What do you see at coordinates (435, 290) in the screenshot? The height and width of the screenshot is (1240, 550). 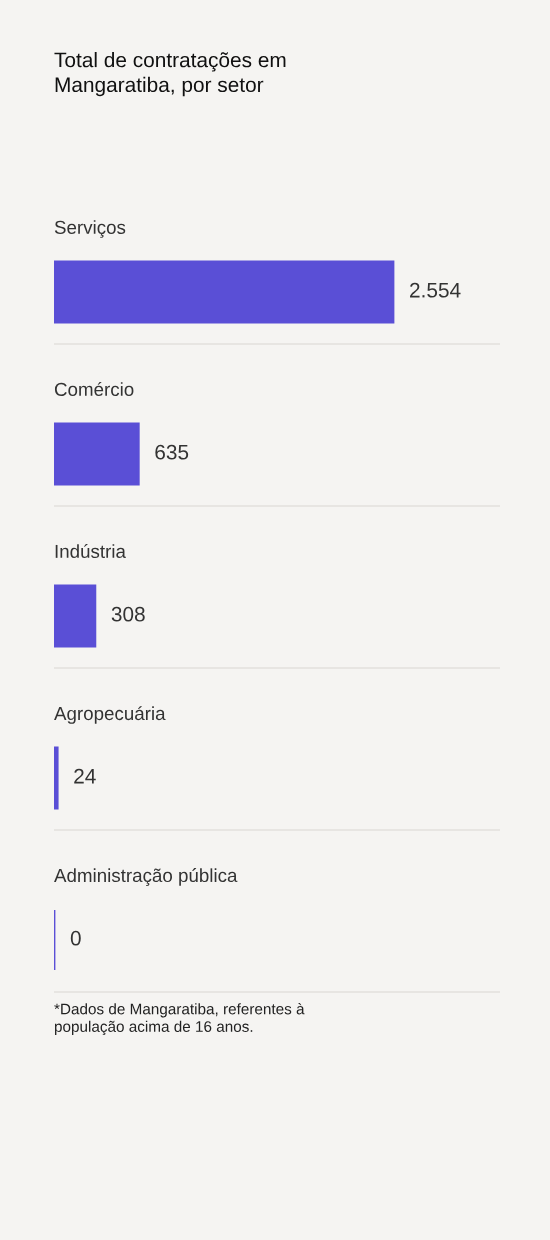 I see `data-label: 2.554` at bounding box center [435, 290].